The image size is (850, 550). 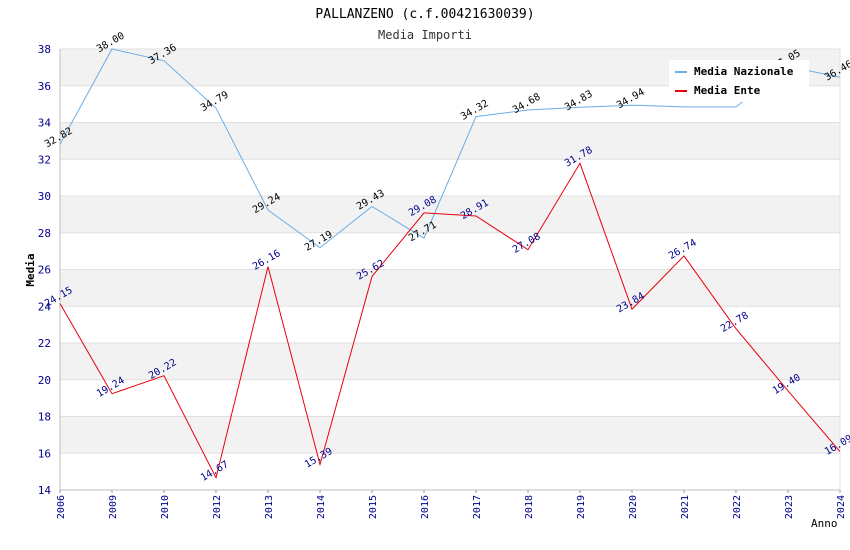 What do you see at coordinates (424, 14) in the screenshot?
I see `chart-title: PALLANZENO (c.f.00421630039)` at bounding box center [424, 14].